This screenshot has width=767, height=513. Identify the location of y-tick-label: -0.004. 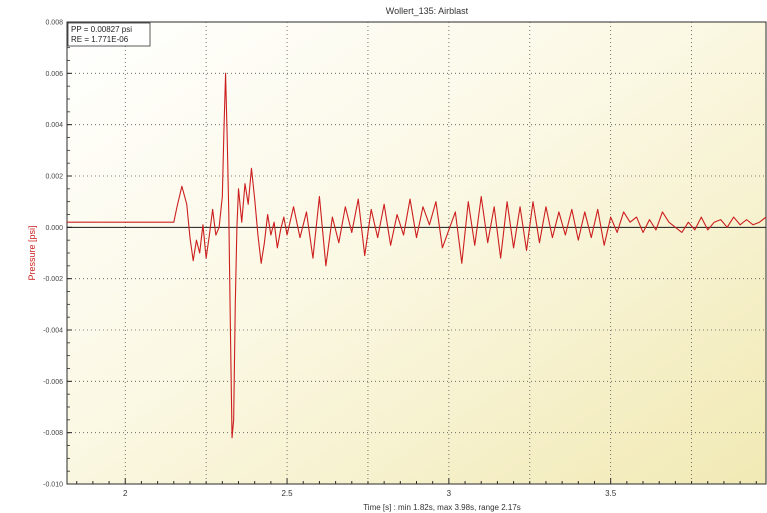
(53, 331).